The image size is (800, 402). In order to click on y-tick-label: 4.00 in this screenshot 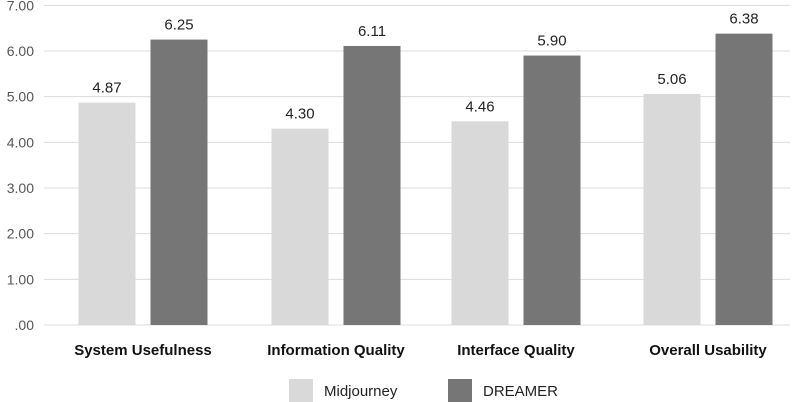, I will do `click(20, 142)`.